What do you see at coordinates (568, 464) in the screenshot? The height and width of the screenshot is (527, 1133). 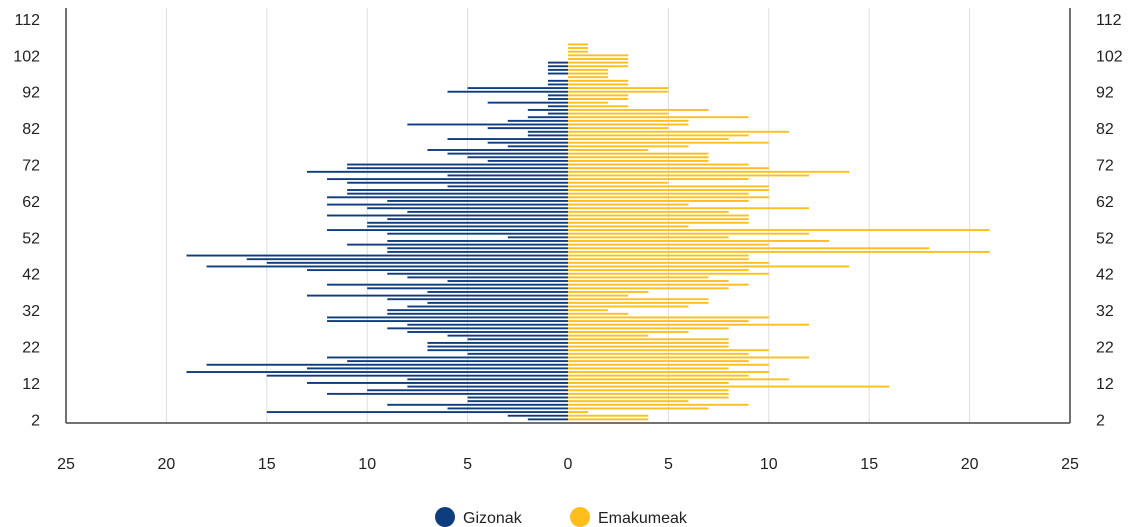 I see `x-tick-label: 0` at bounding box center [568, 464].